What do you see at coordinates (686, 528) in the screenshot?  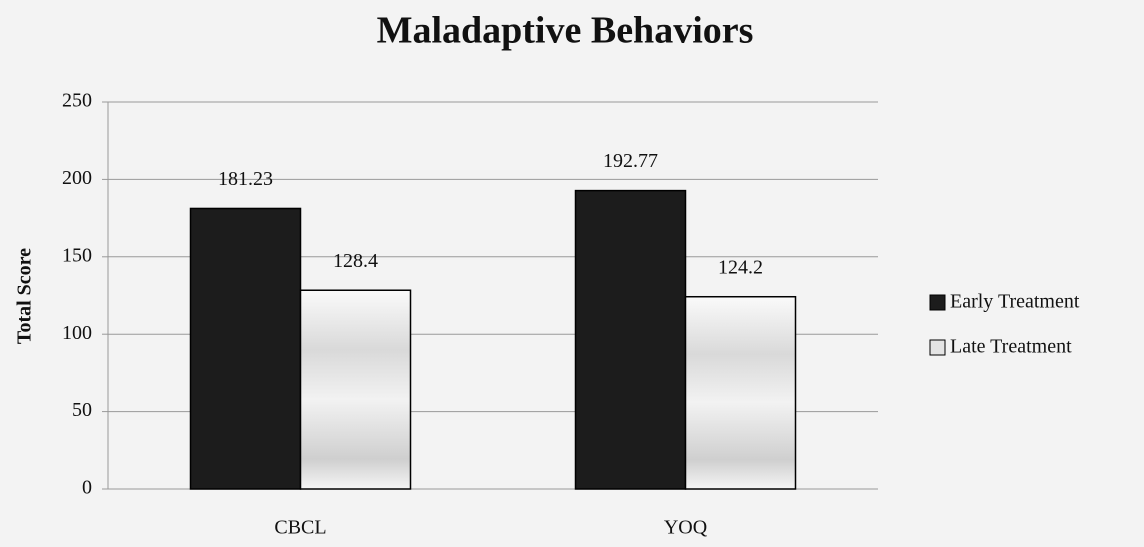 I see `x-tick-label: YOQ` at bounding box center [686, 528].